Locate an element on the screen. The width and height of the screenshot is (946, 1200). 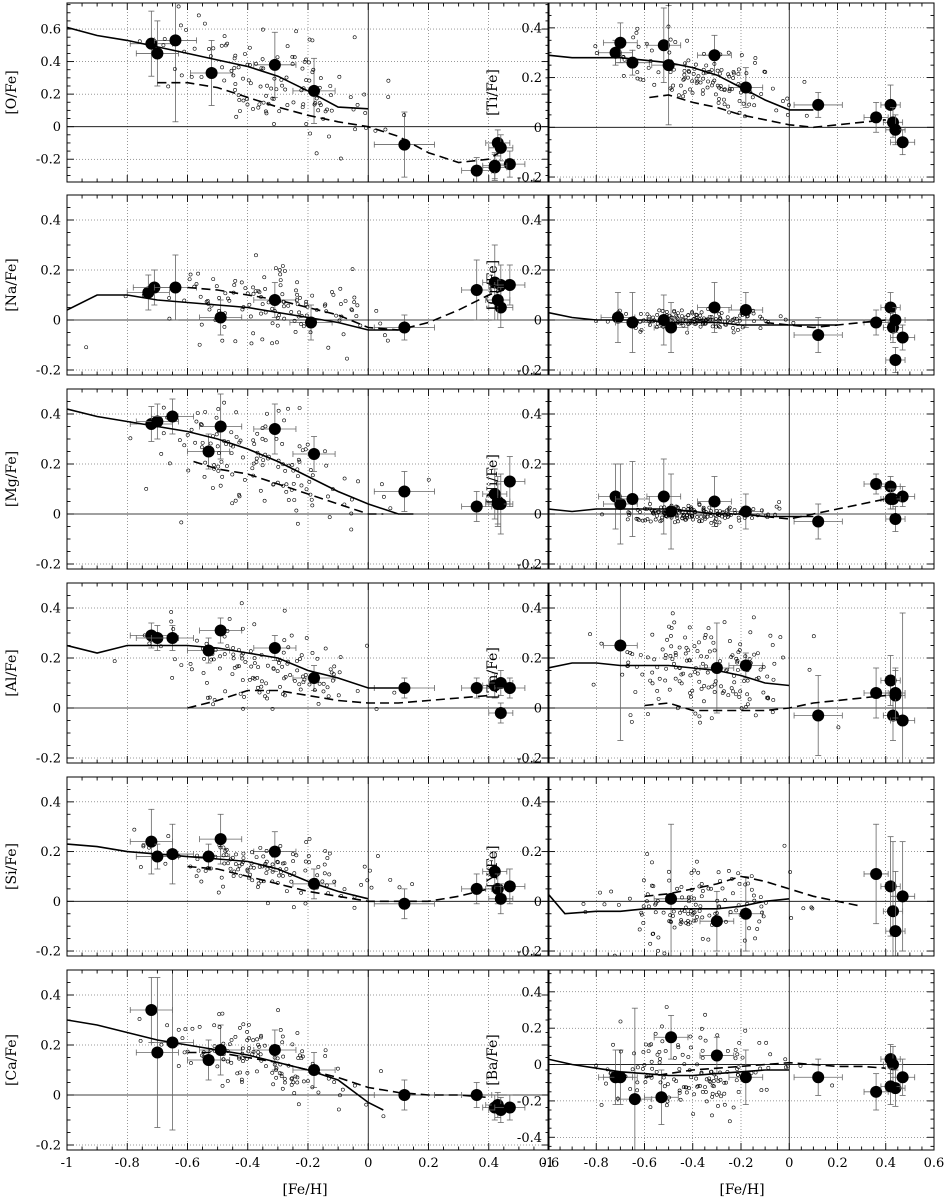
model-solid-line is located at coordinates (233, 312).